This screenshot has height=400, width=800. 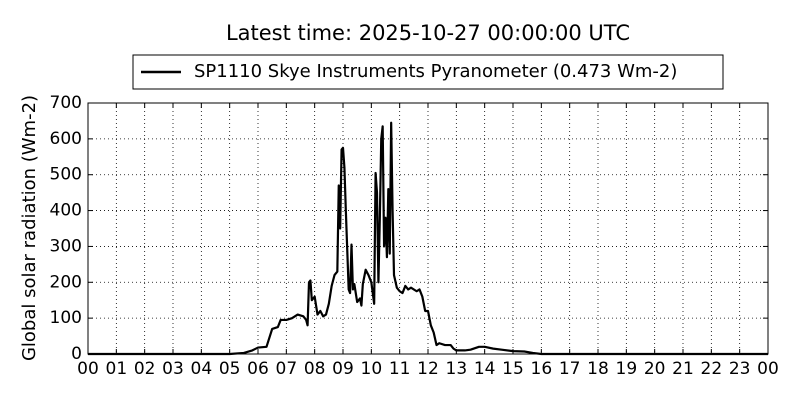 I want to click on x-tick-label: 11, so click(x=400, y=369).